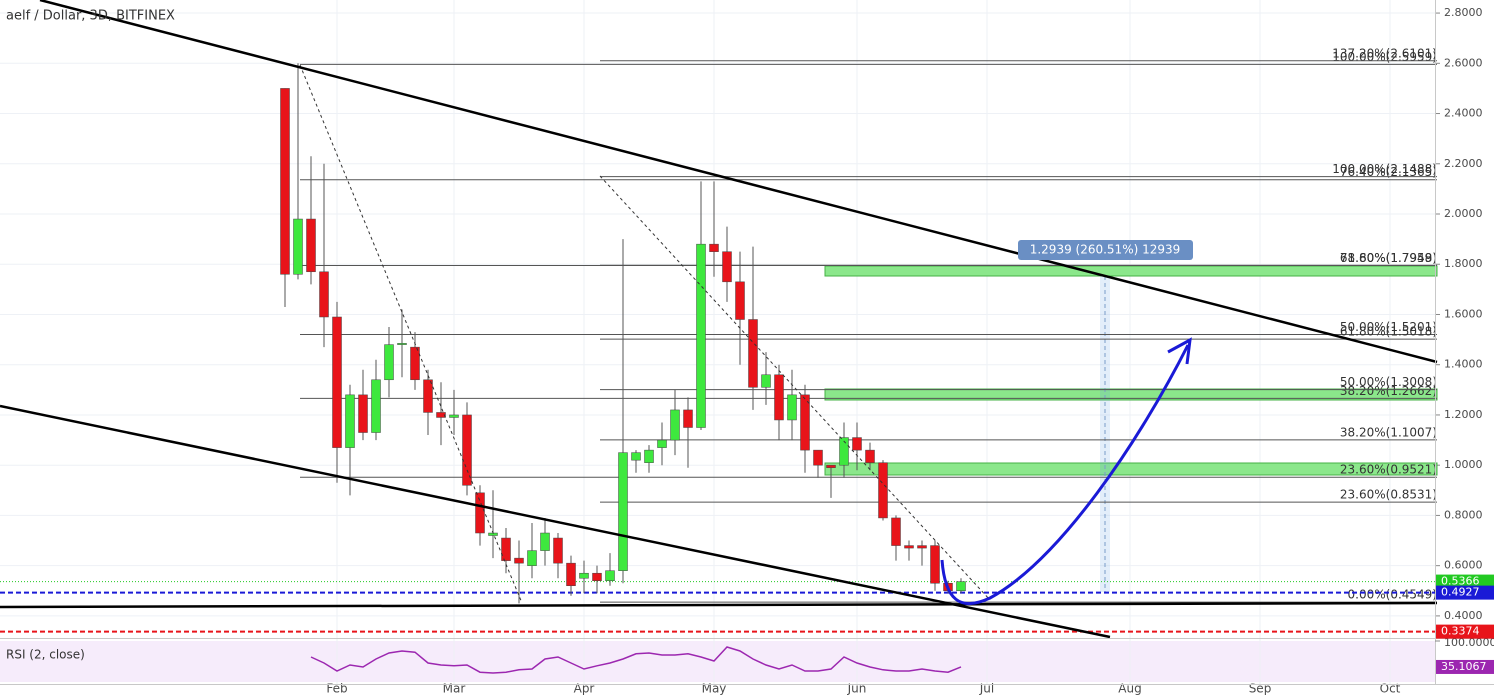  I want to click on fib-label: 50.00%(1.3008), so click(1388, 382).